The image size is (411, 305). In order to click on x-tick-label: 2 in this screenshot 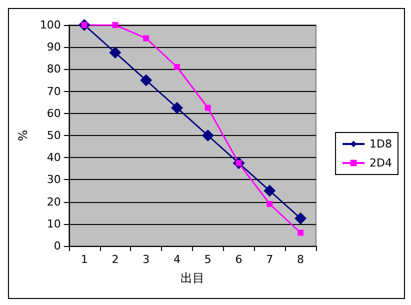, I will do `click(115, 259)`.